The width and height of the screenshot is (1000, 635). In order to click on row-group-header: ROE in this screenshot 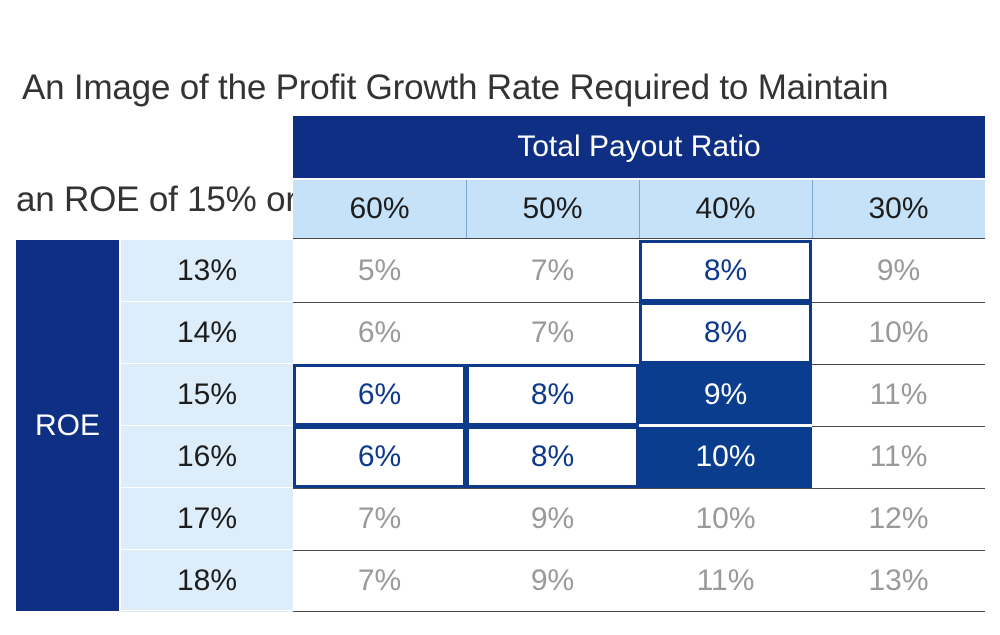, I will do `click(67, 425)`.